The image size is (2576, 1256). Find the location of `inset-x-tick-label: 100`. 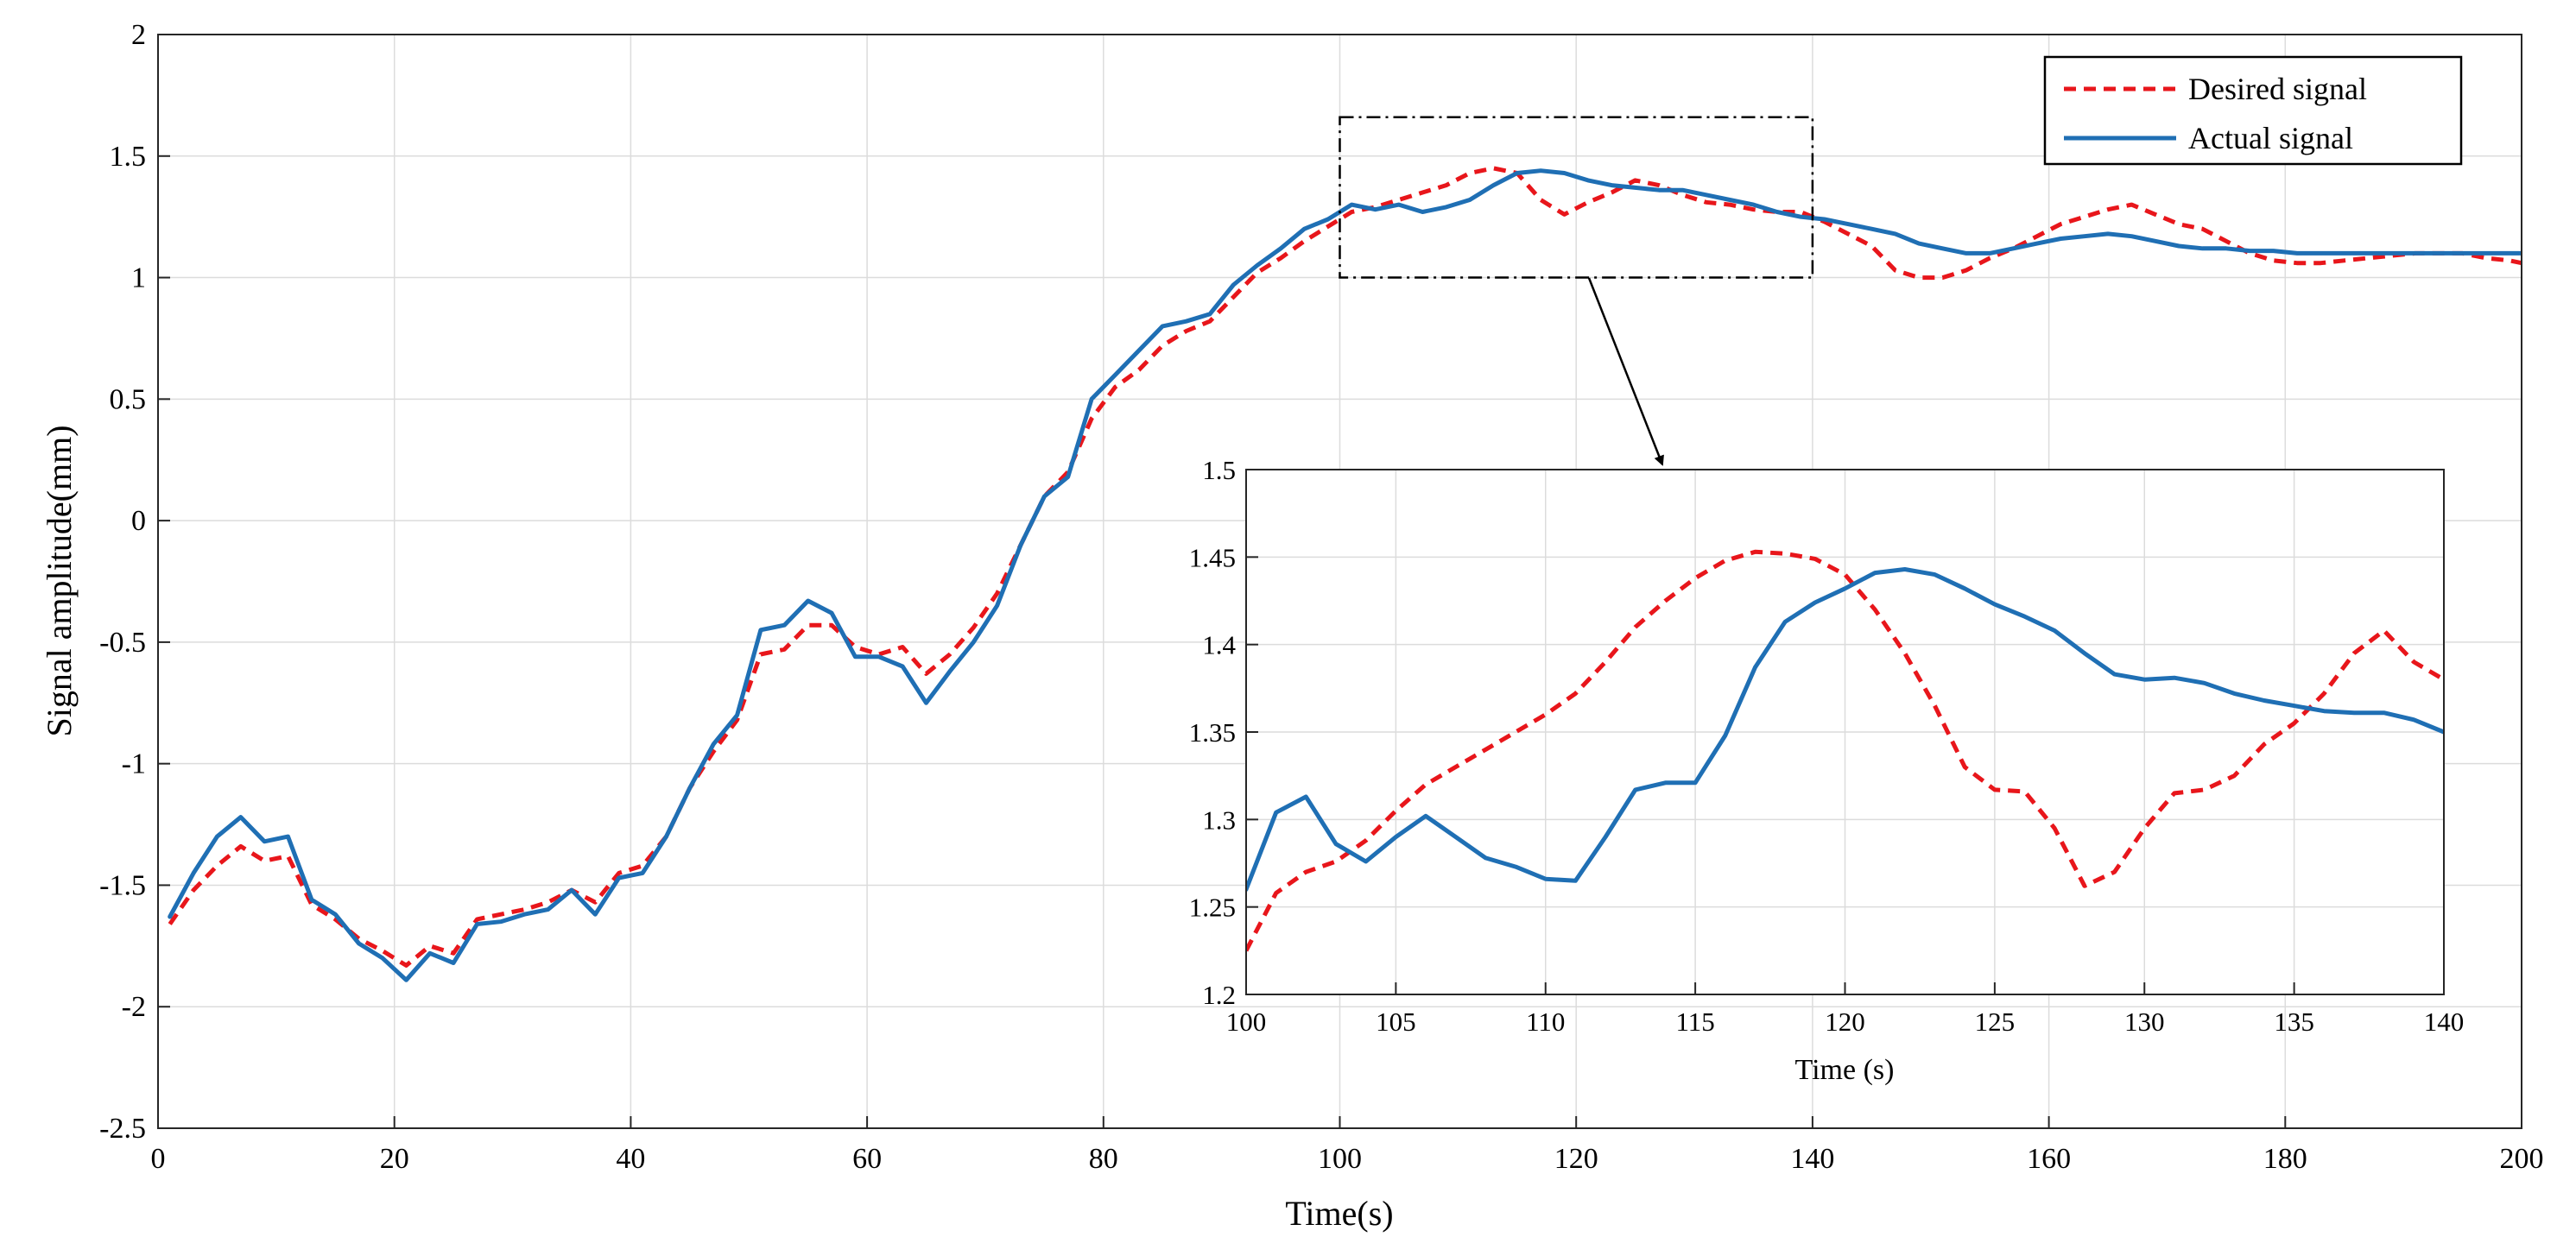

inset-x-tick-label: 100 is located at coordinates (1246, 1022).